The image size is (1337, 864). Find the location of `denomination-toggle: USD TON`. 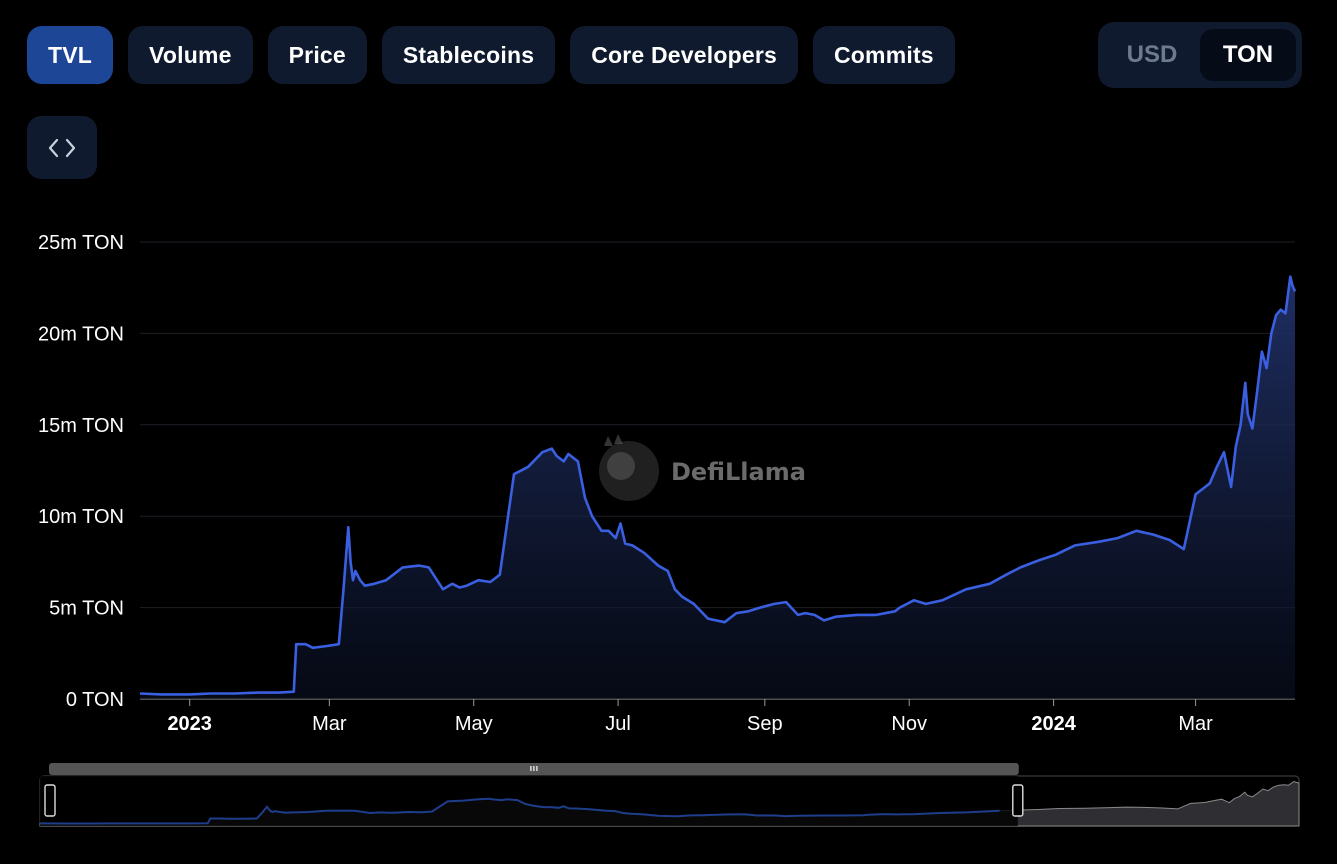

denomination-toggle: USD TON is located at coordinates (1200, 55).